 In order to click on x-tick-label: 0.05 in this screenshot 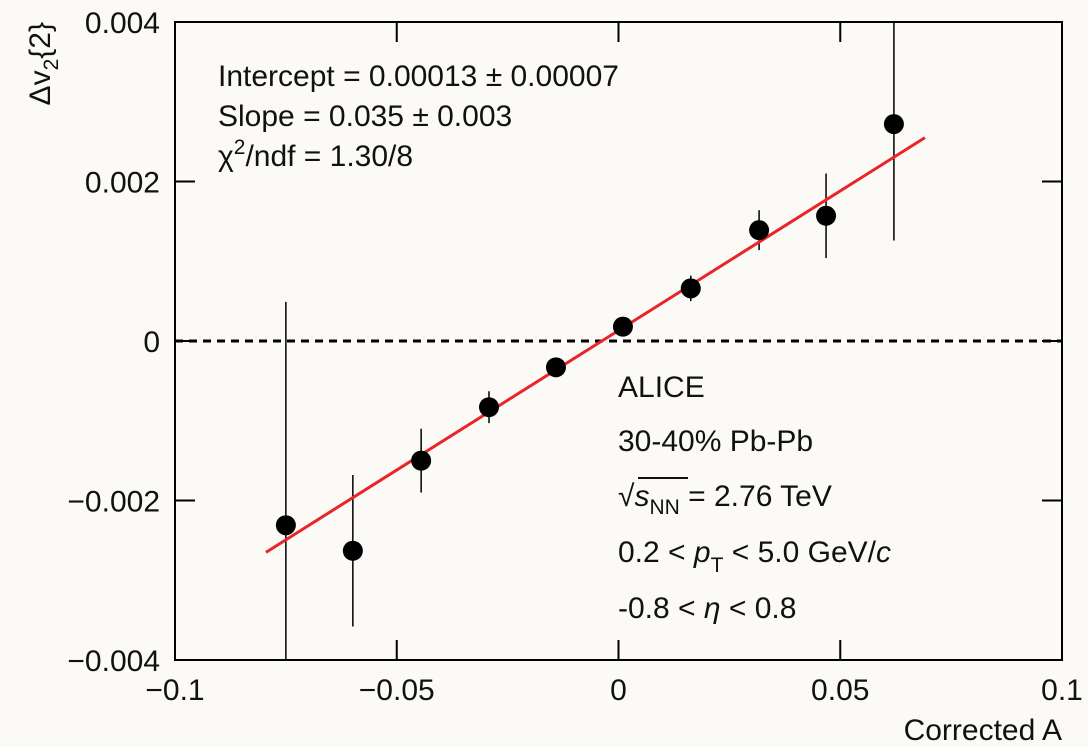, I will do `click(840, 690)`.